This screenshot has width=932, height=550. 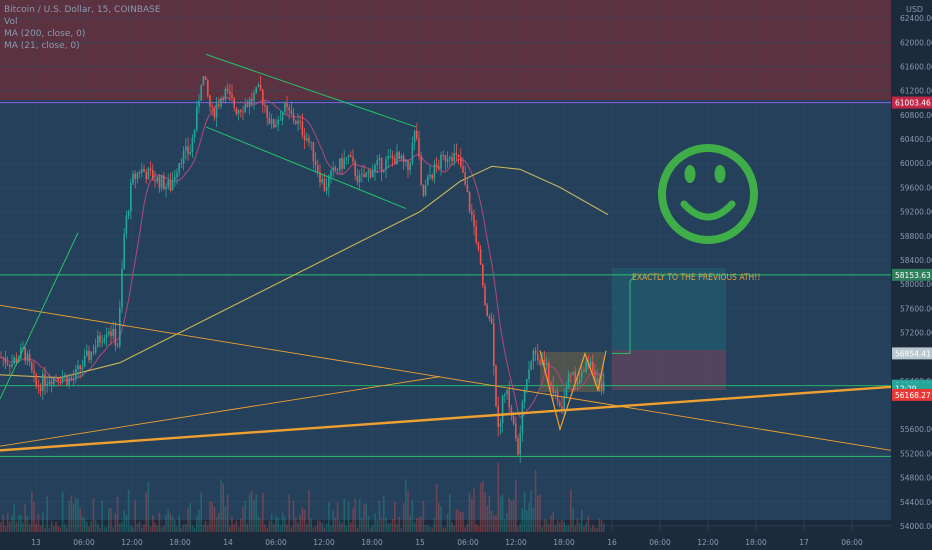 What do you see at coordinates (42, 46) in the screenshot?
I see `indicator-ma21: MA (21, close, 0)` at bounding box center [42, 46].